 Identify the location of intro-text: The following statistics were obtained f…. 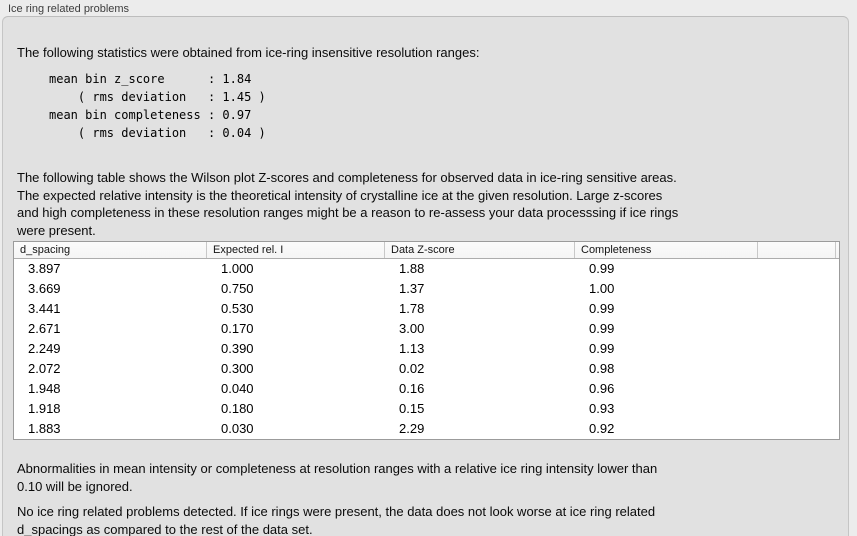
(248, 52).